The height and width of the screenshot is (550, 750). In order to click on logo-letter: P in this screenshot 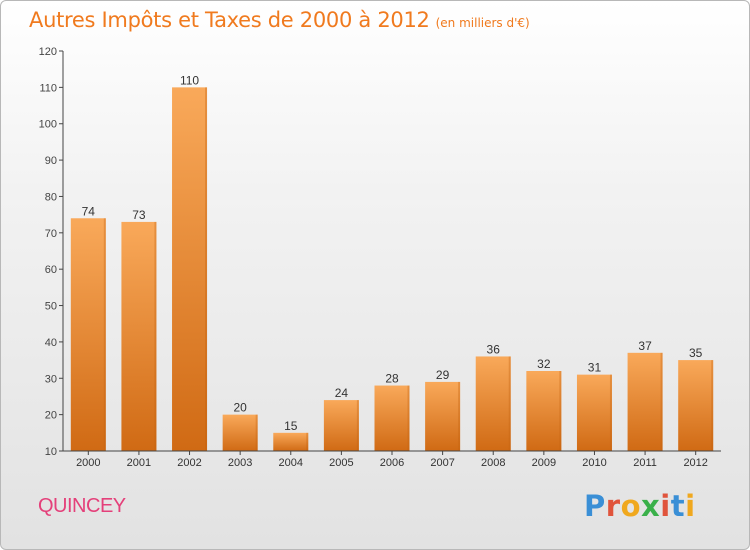, I will do `click(595, 506)`.